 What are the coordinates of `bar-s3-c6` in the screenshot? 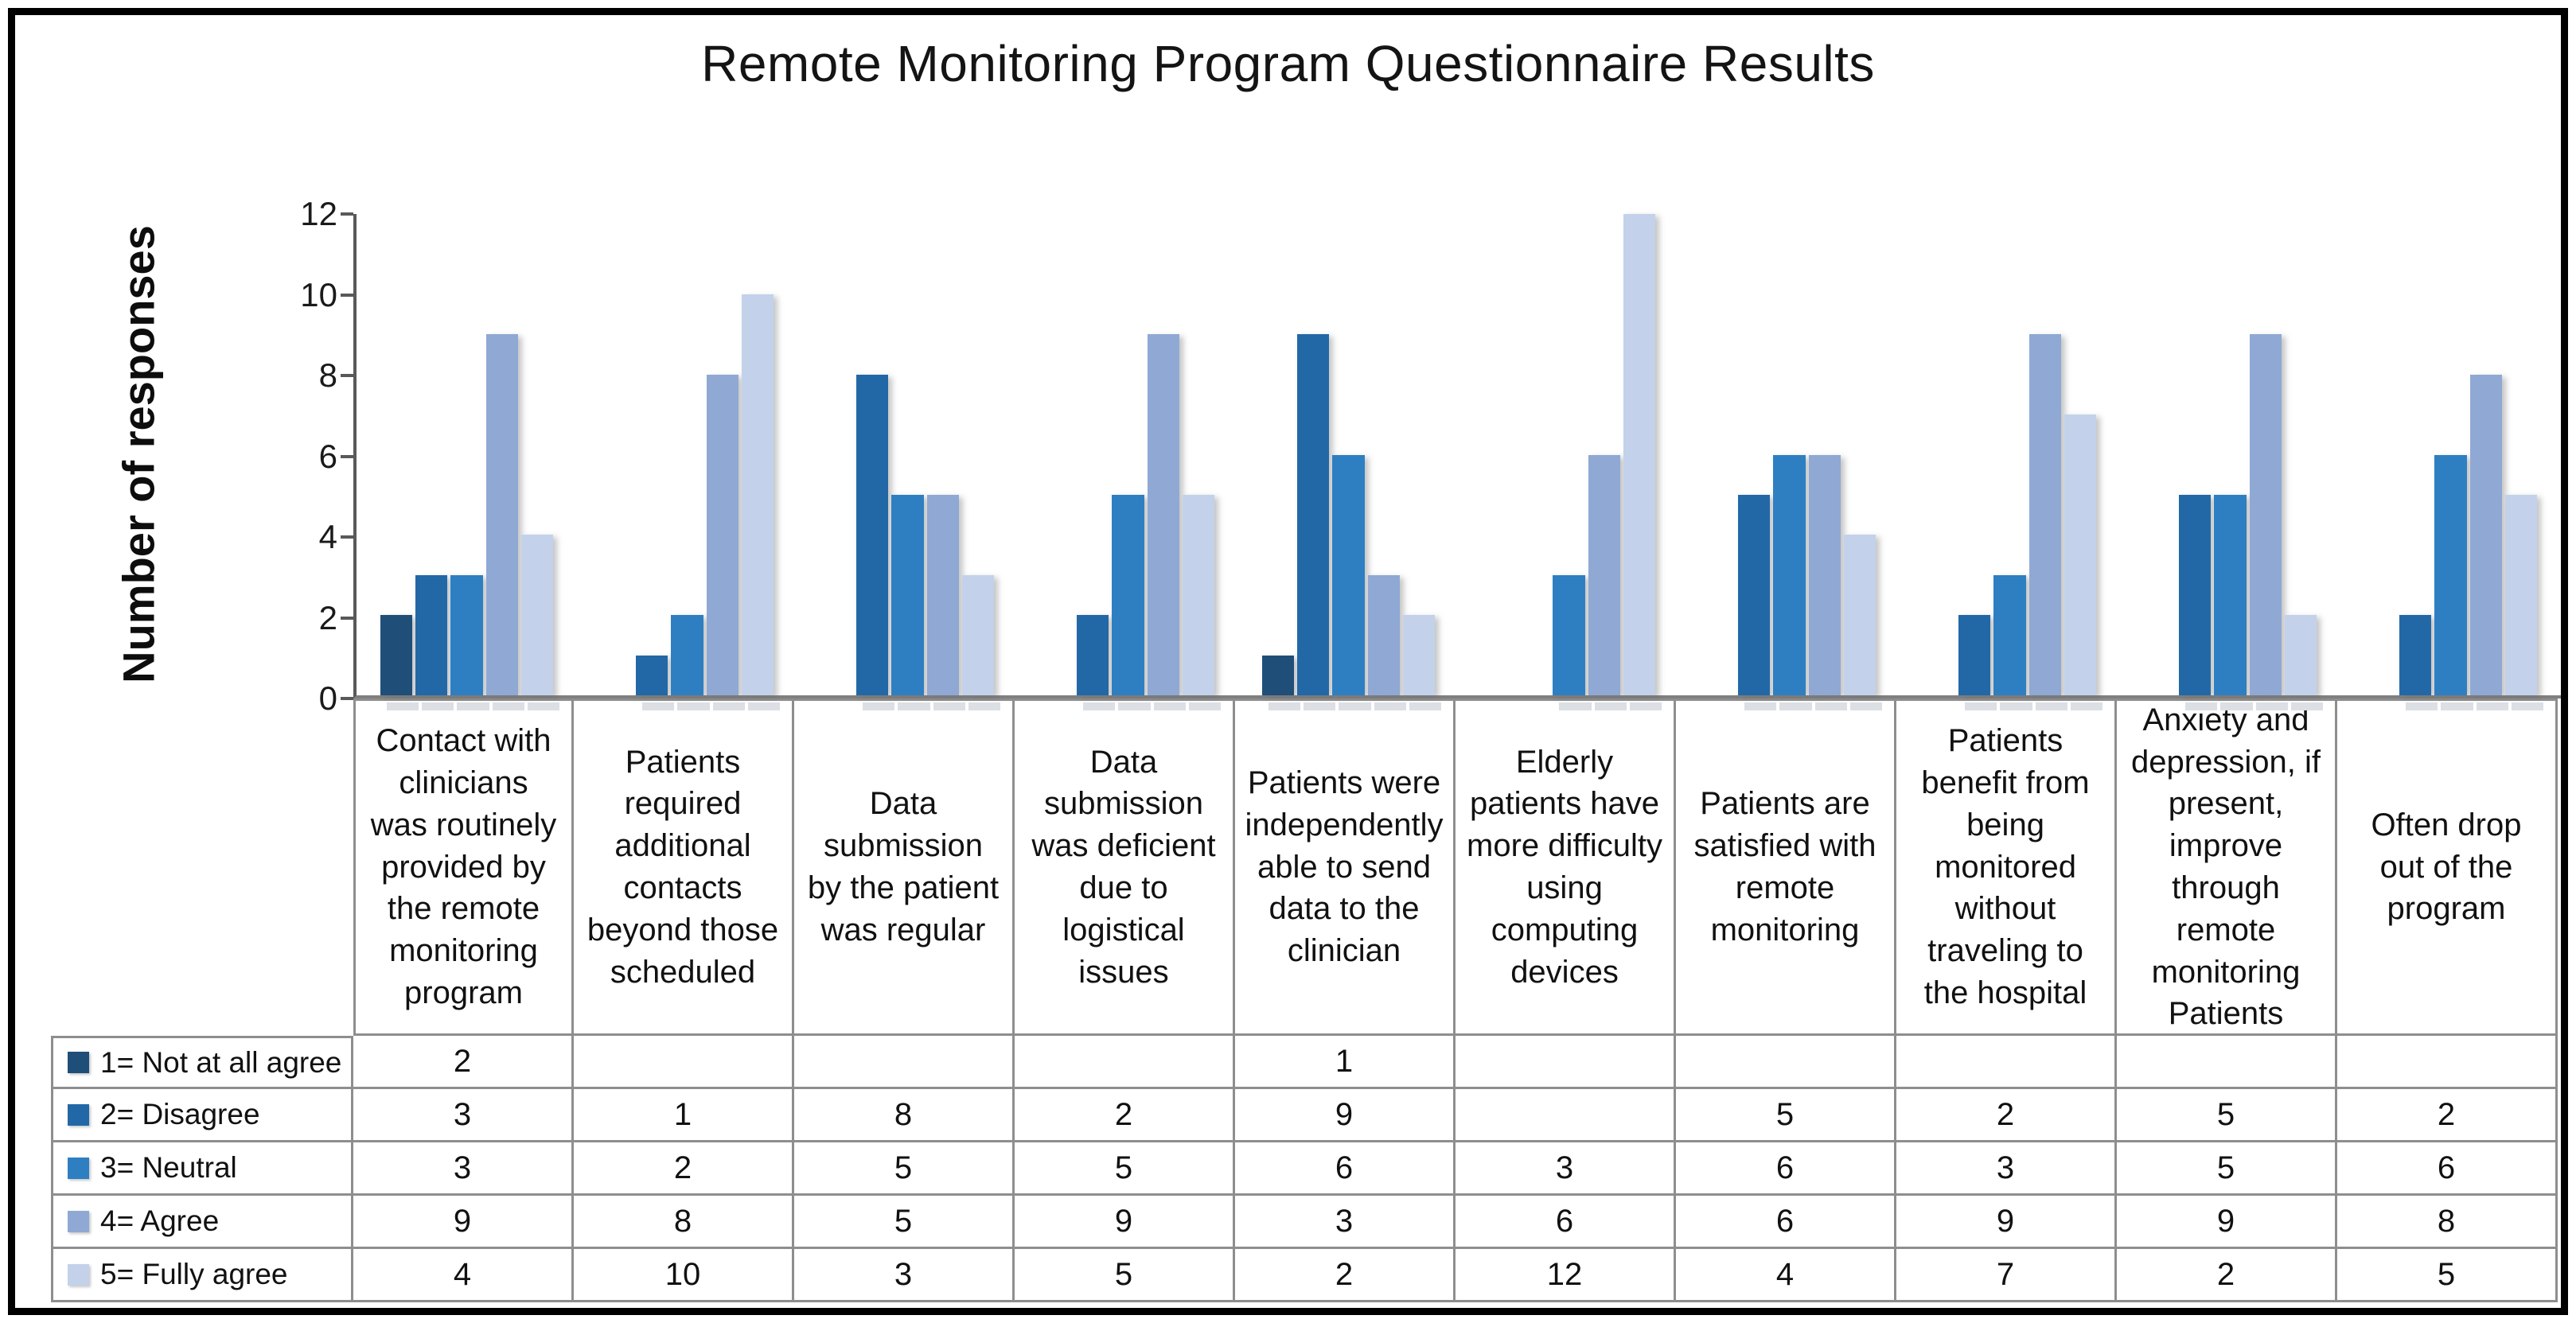 It's located at (1569, 634).